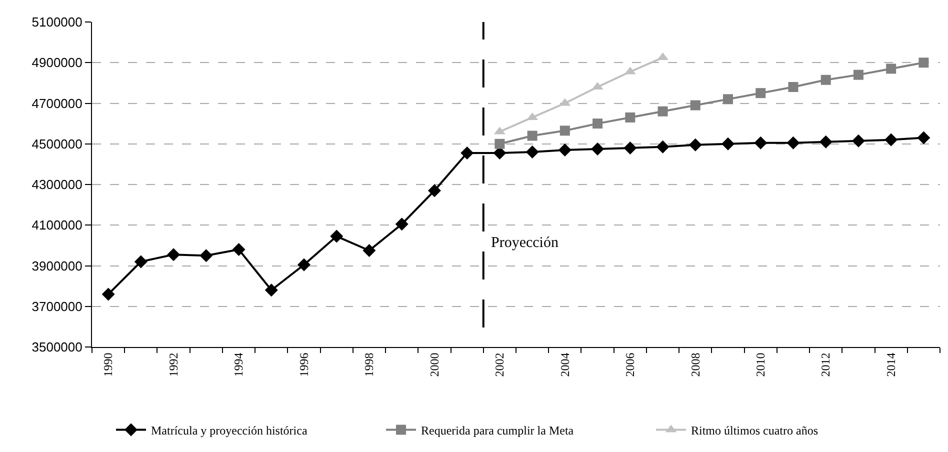 The image size is (948, 452). What do you see at coordinates (57, 266) in the screenshot?
I see `y-tick-label: 3900000` at bounding box center [57, 266].